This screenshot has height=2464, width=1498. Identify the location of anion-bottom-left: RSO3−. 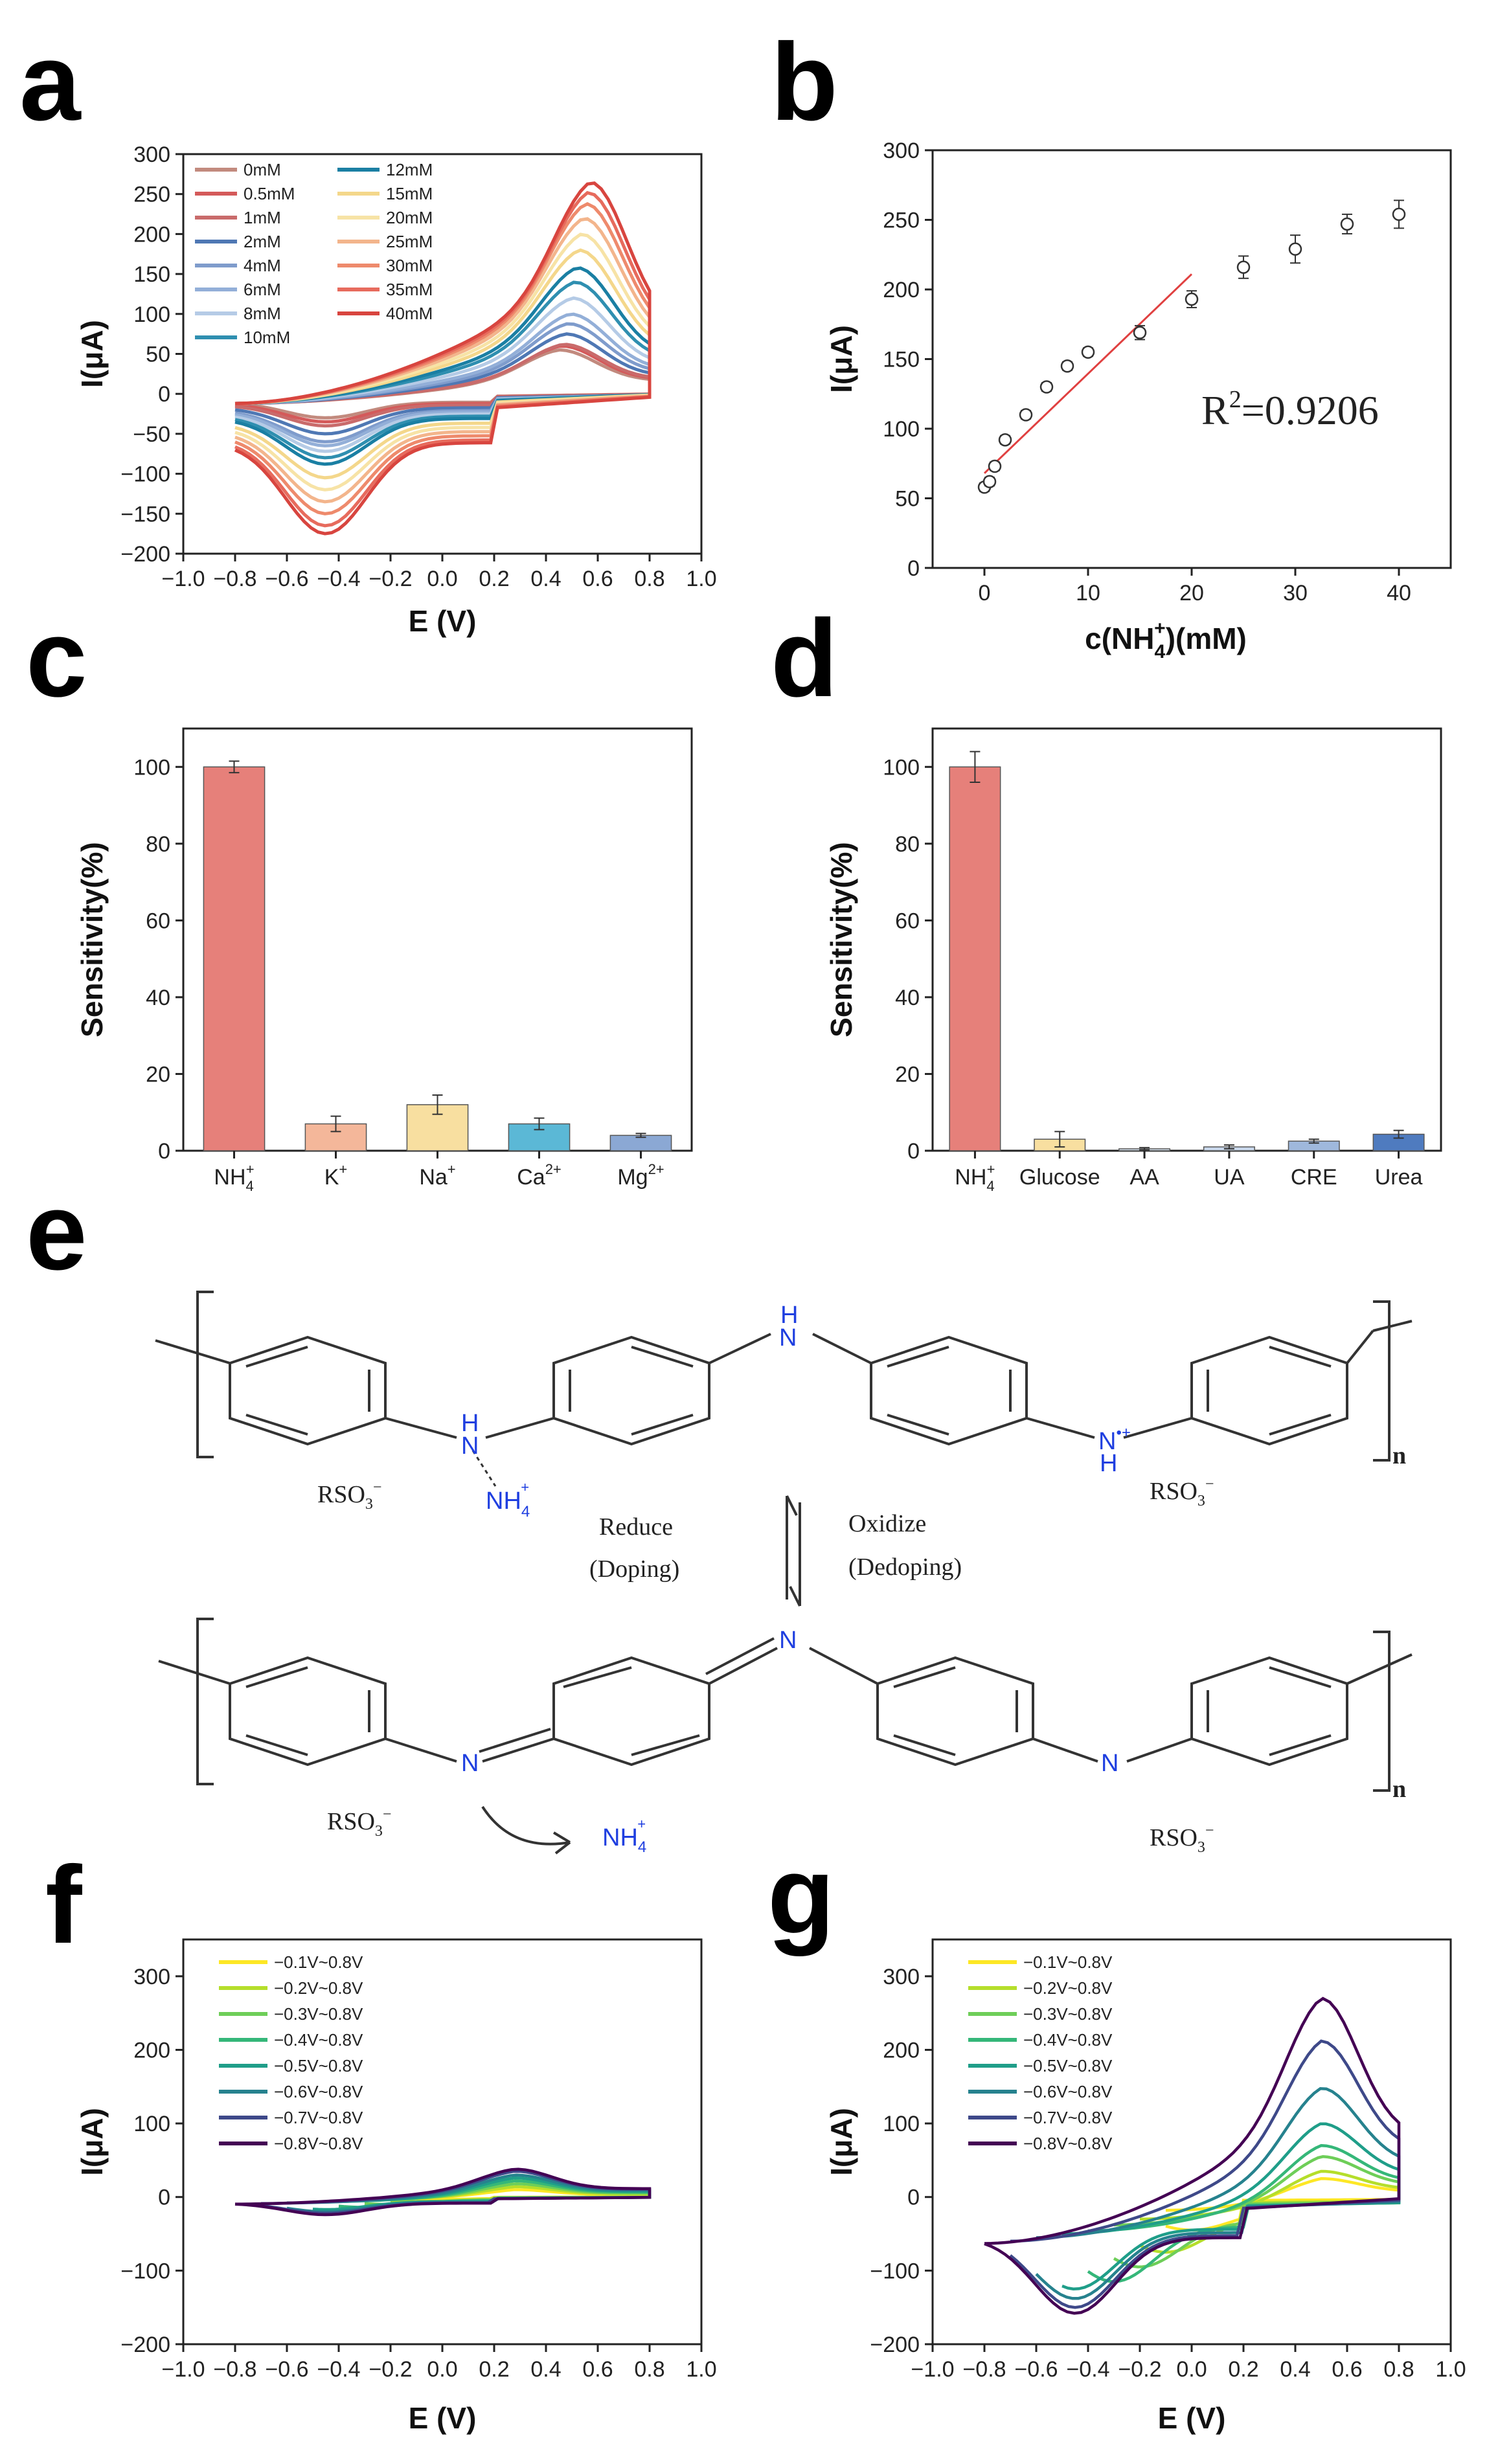
(359, 1823).